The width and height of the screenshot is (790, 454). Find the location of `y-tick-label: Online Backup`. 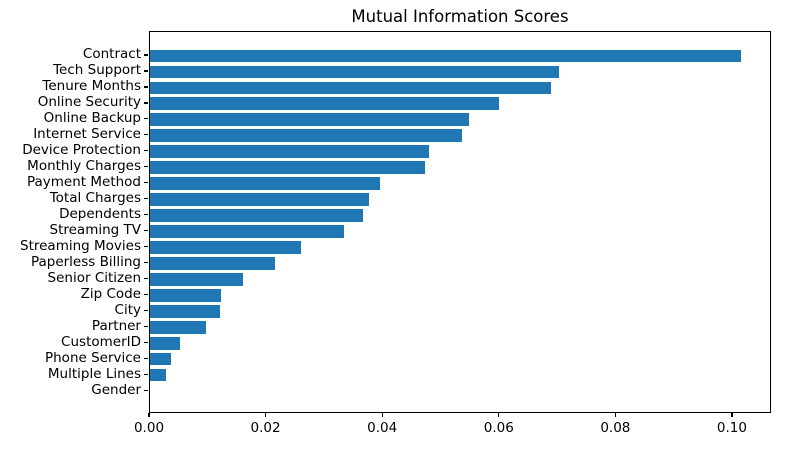

y-tick-label: Online Backup is located at coordinates (92, 118).